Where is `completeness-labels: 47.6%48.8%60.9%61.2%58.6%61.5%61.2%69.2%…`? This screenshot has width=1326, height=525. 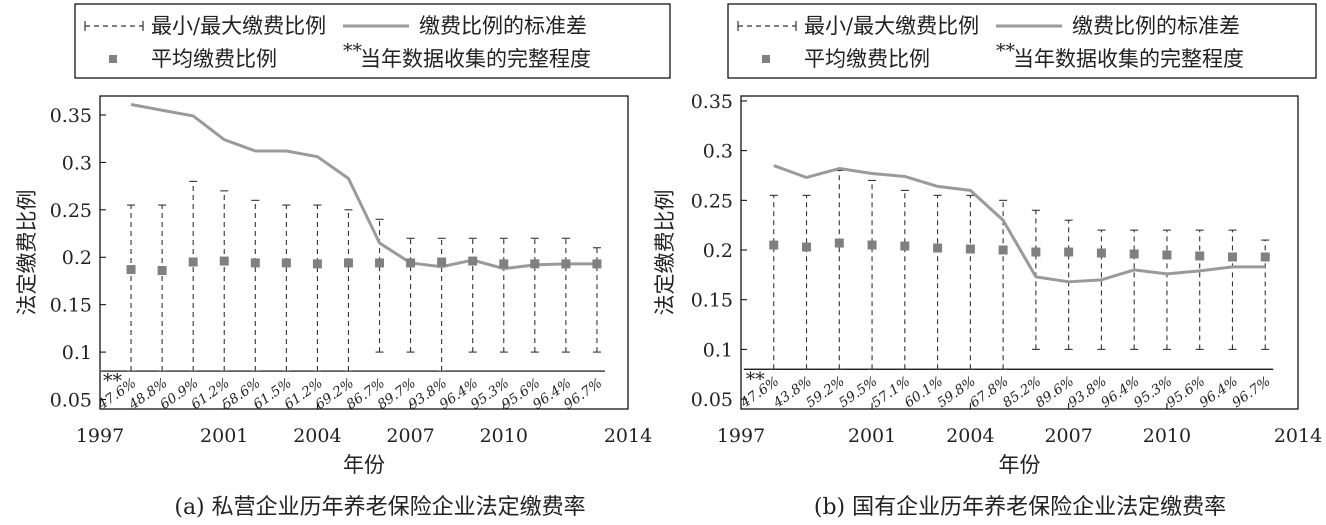
completeness-labels: 47.6%48.8%60.9%61.2%58.6%61.5%61.2%69.2%… is located at coordinates (349, 394).